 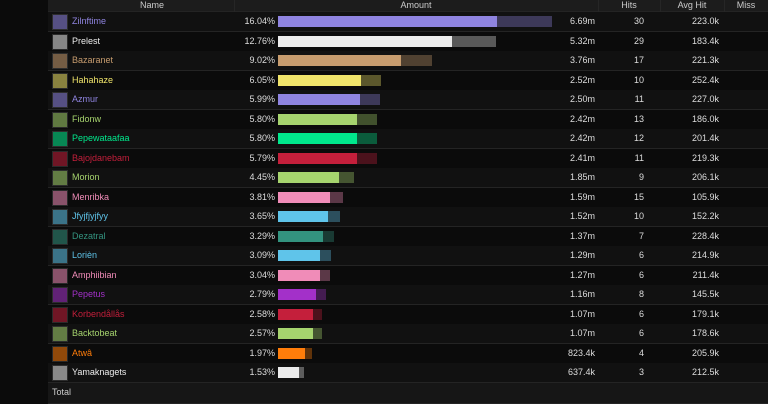 What do you see at coordinates (581, 372) in the screenshot?
I see `amount: 637.4k` at bounding box center [581, 372].